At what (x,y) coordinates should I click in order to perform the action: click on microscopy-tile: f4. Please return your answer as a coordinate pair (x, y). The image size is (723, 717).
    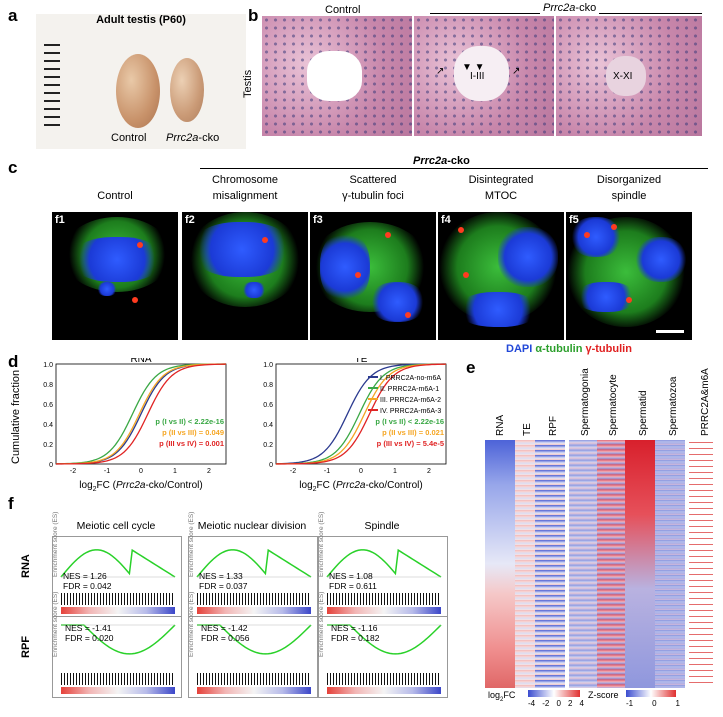
    Looking at the image, I should click on (501, 276).